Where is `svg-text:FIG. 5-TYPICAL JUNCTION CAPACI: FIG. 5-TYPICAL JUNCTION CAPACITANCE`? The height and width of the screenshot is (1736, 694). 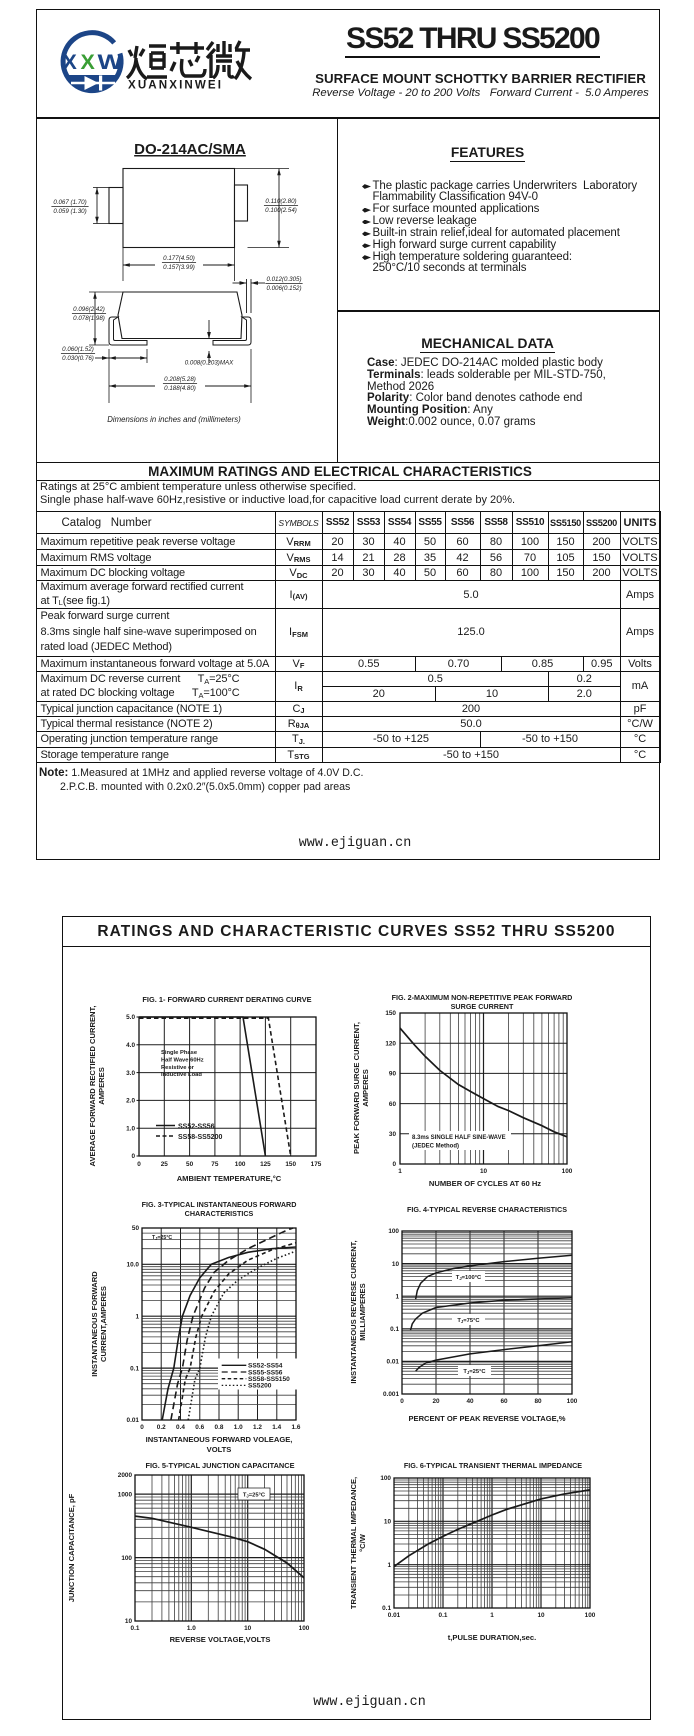
svg-text:FIG. 5-TYPICAL JUNCTION CAPACI: FIG. 5-TYPICAL JUNCTION CAPACITANCE is located at coordinates (219, 1465).